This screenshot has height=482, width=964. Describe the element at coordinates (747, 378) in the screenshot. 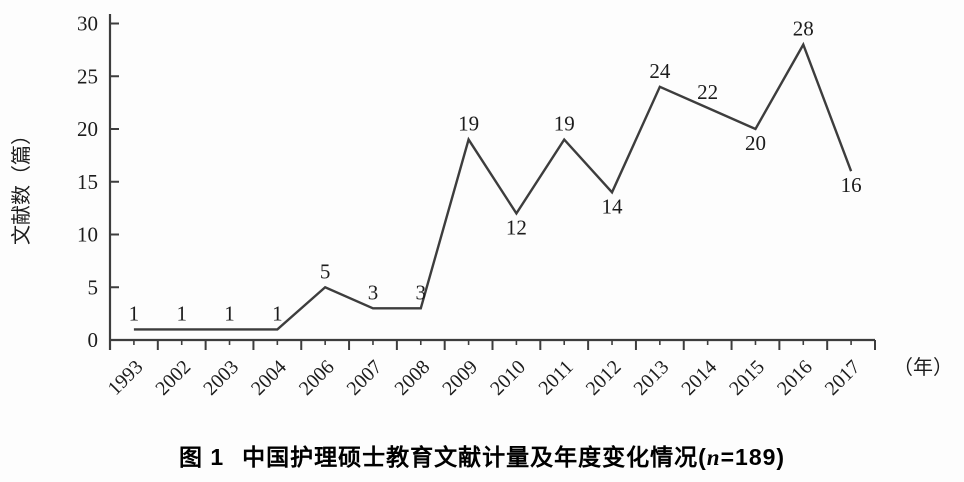

I see `x-tick-label: 2015` at that location.